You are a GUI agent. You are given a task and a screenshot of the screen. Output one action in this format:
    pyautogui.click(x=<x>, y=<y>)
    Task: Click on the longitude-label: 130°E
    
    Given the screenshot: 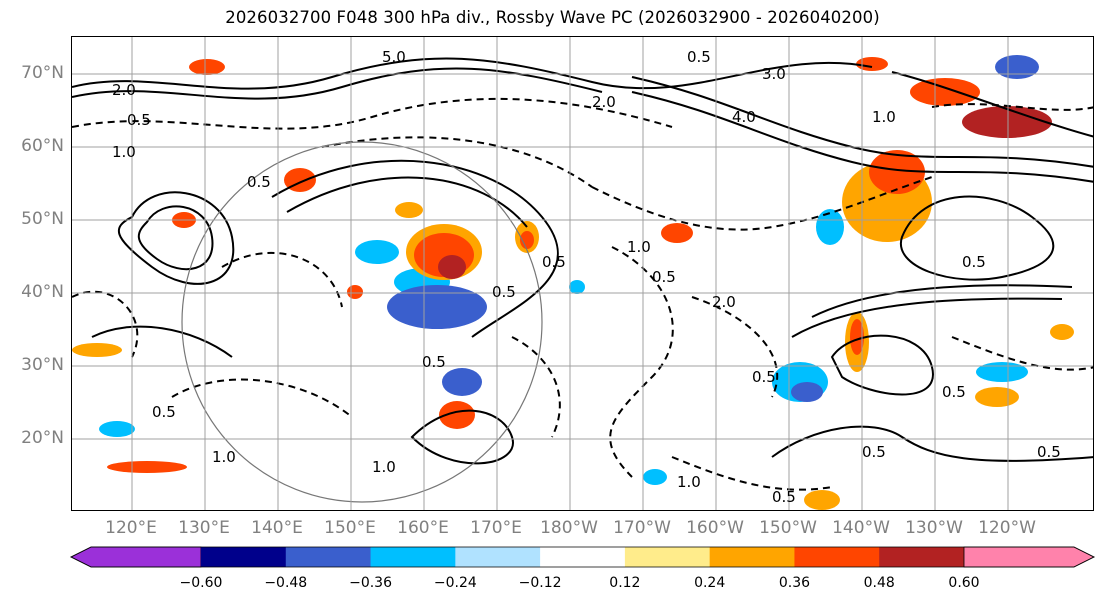 What is the action you would take?
    pyautogui.click(x=204, y=528)
    